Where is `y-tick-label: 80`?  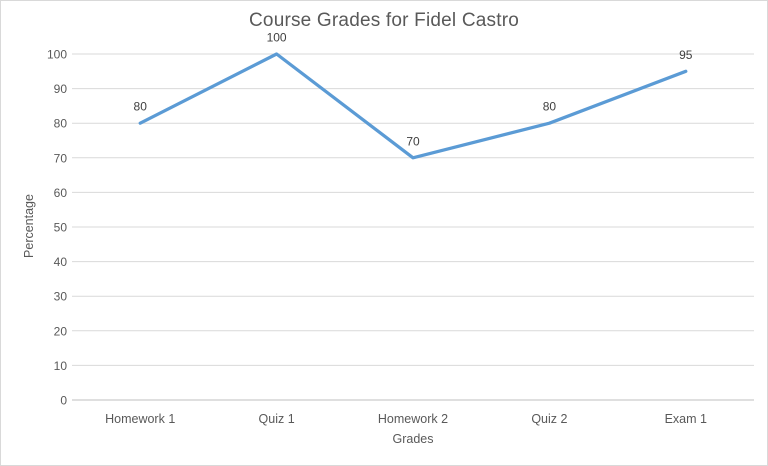
y-tick-label: 80 is located at coordinates (61, 124).